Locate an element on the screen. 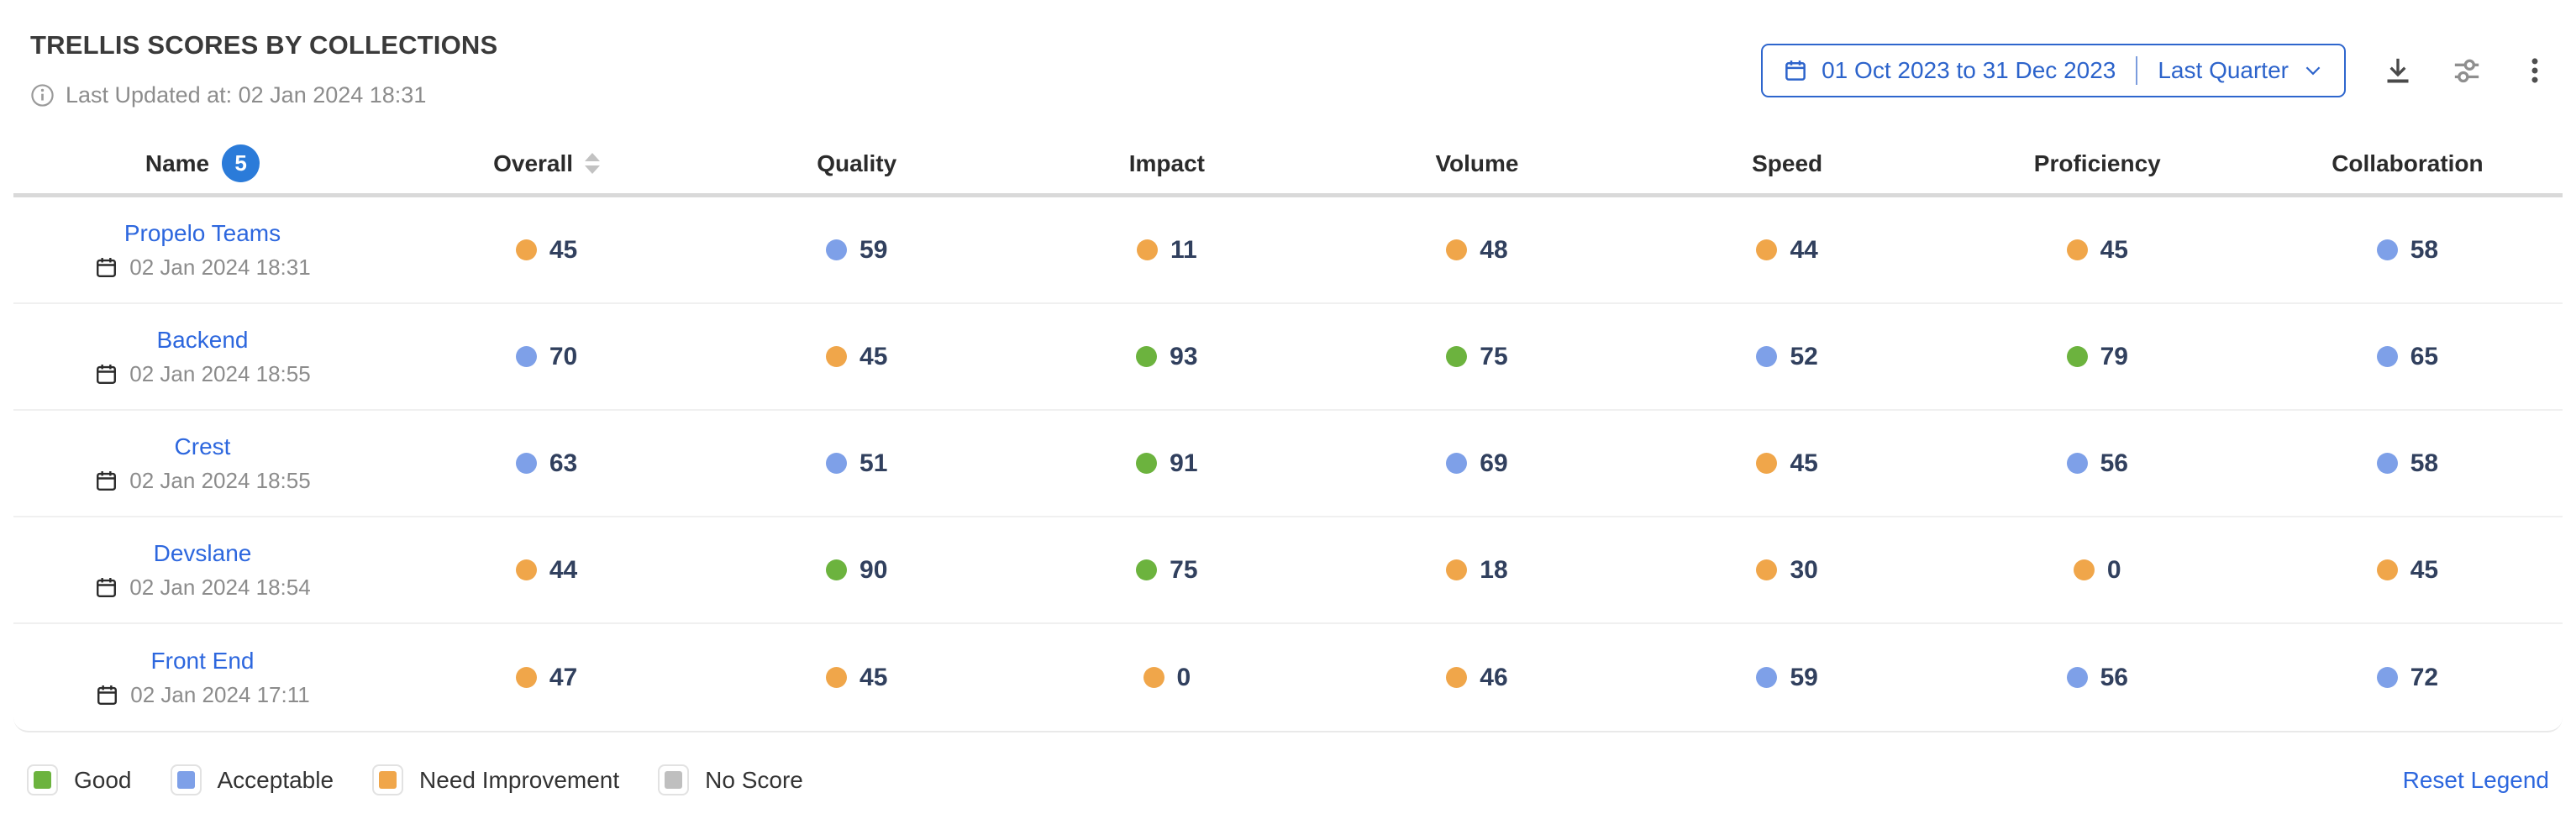 The height and width of the screenshot is (840, 2576). legend-item-no-score: No Score is located at coordinates (730, 779).